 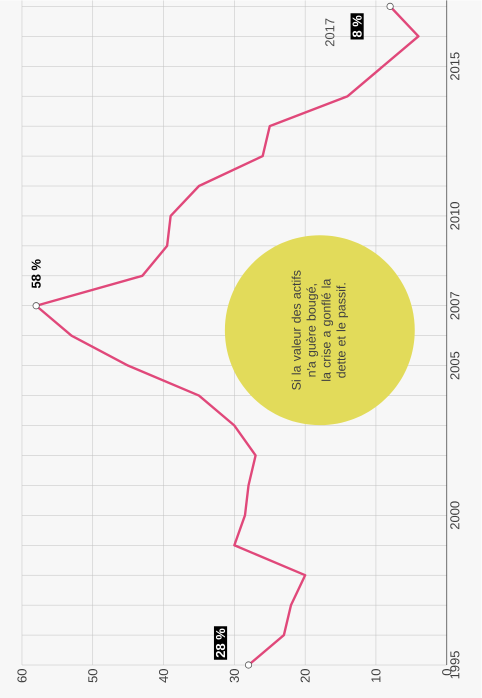 What do you see at coordinates (36, 273) in the screenshot?
I see `annotation: 58 %` at bounding box center [36, 273].